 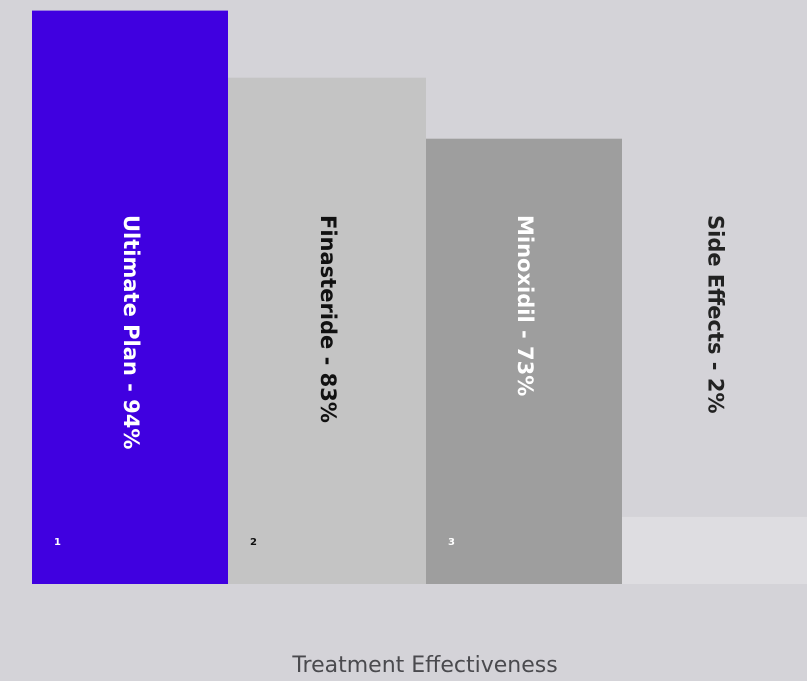 I want to click on x-axis-title: Treatment Effectiveness, so click(x=424, y=665).